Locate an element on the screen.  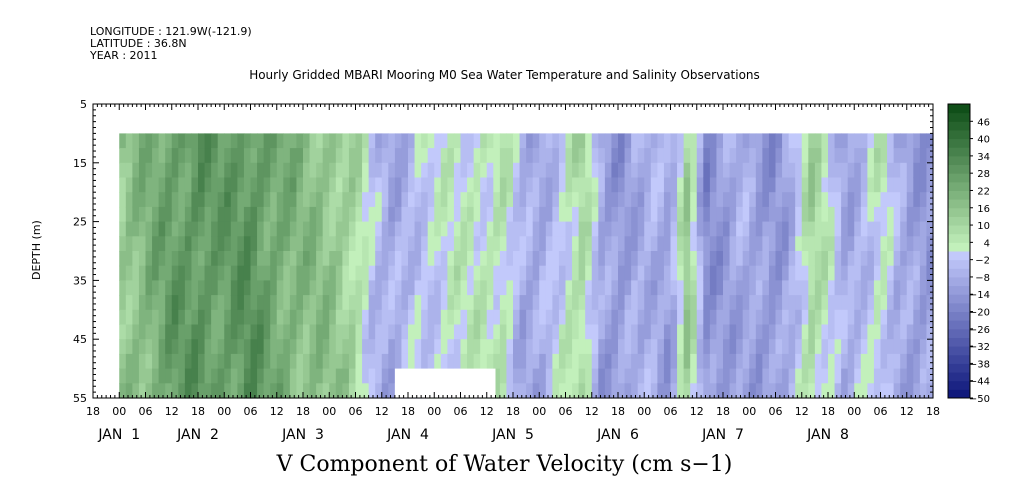
y-tick-label: 25 is located at coordinates (80, 222).